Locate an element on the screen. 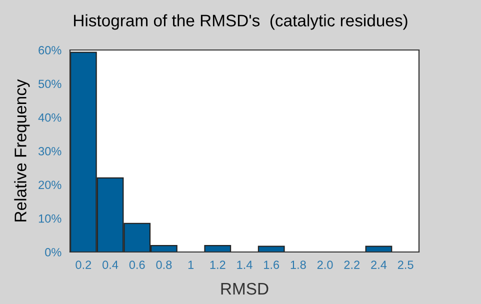  x-tick-label: 1.2 is located at coordinates (218, 264).